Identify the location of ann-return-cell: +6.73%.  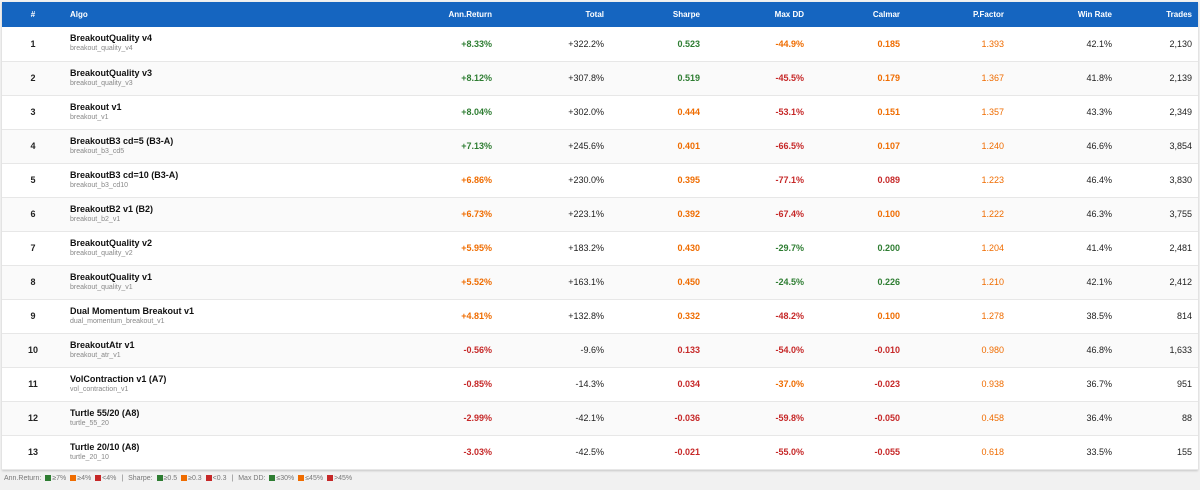
(476, 214).